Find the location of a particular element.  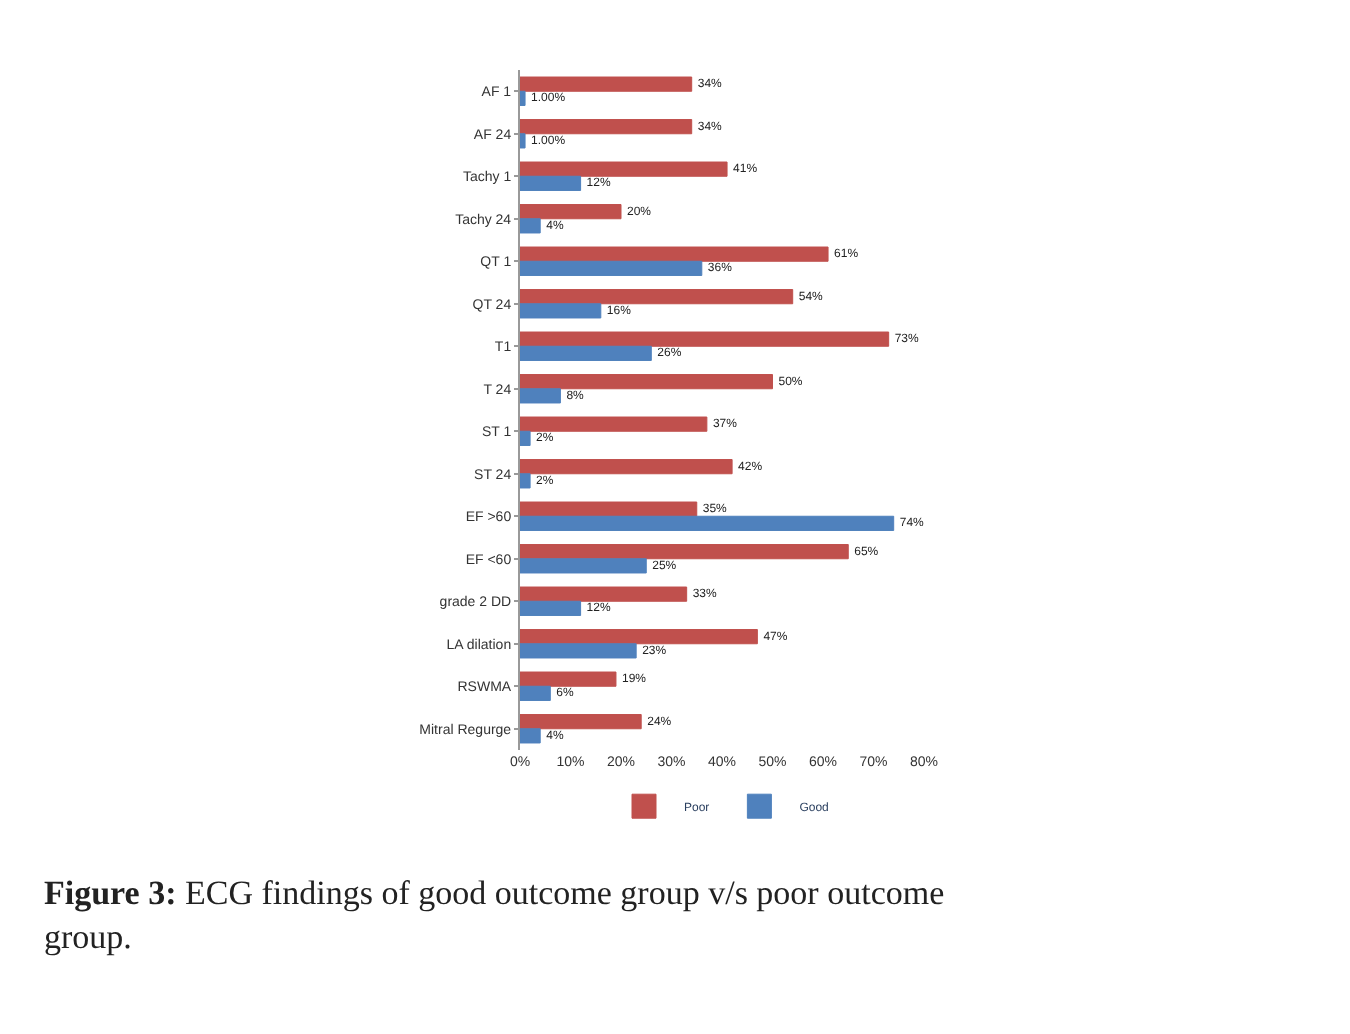

text: Figure 3: ECG findings of good outcome group v/s poor outcome group. is located at coordinates (494, 915).